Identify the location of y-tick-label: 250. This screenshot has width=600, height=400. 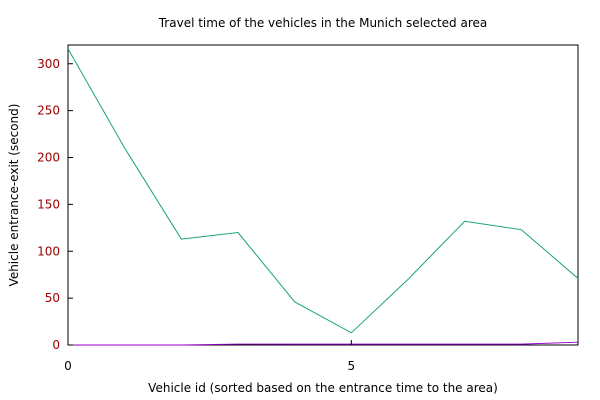
(48, 111).